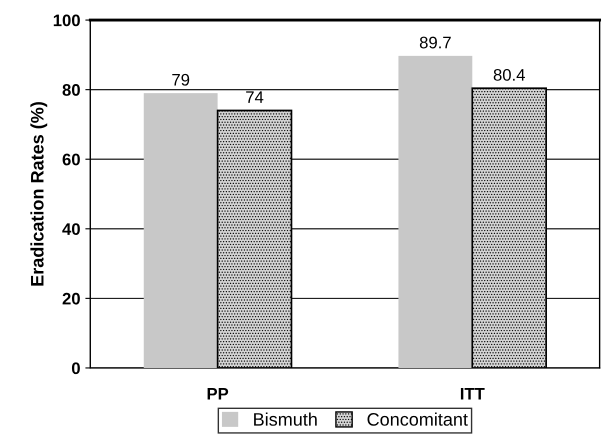  Describe the element at coordinates (285, 419) in the screenshot. I see `legend-label: Bismuth` at that location.